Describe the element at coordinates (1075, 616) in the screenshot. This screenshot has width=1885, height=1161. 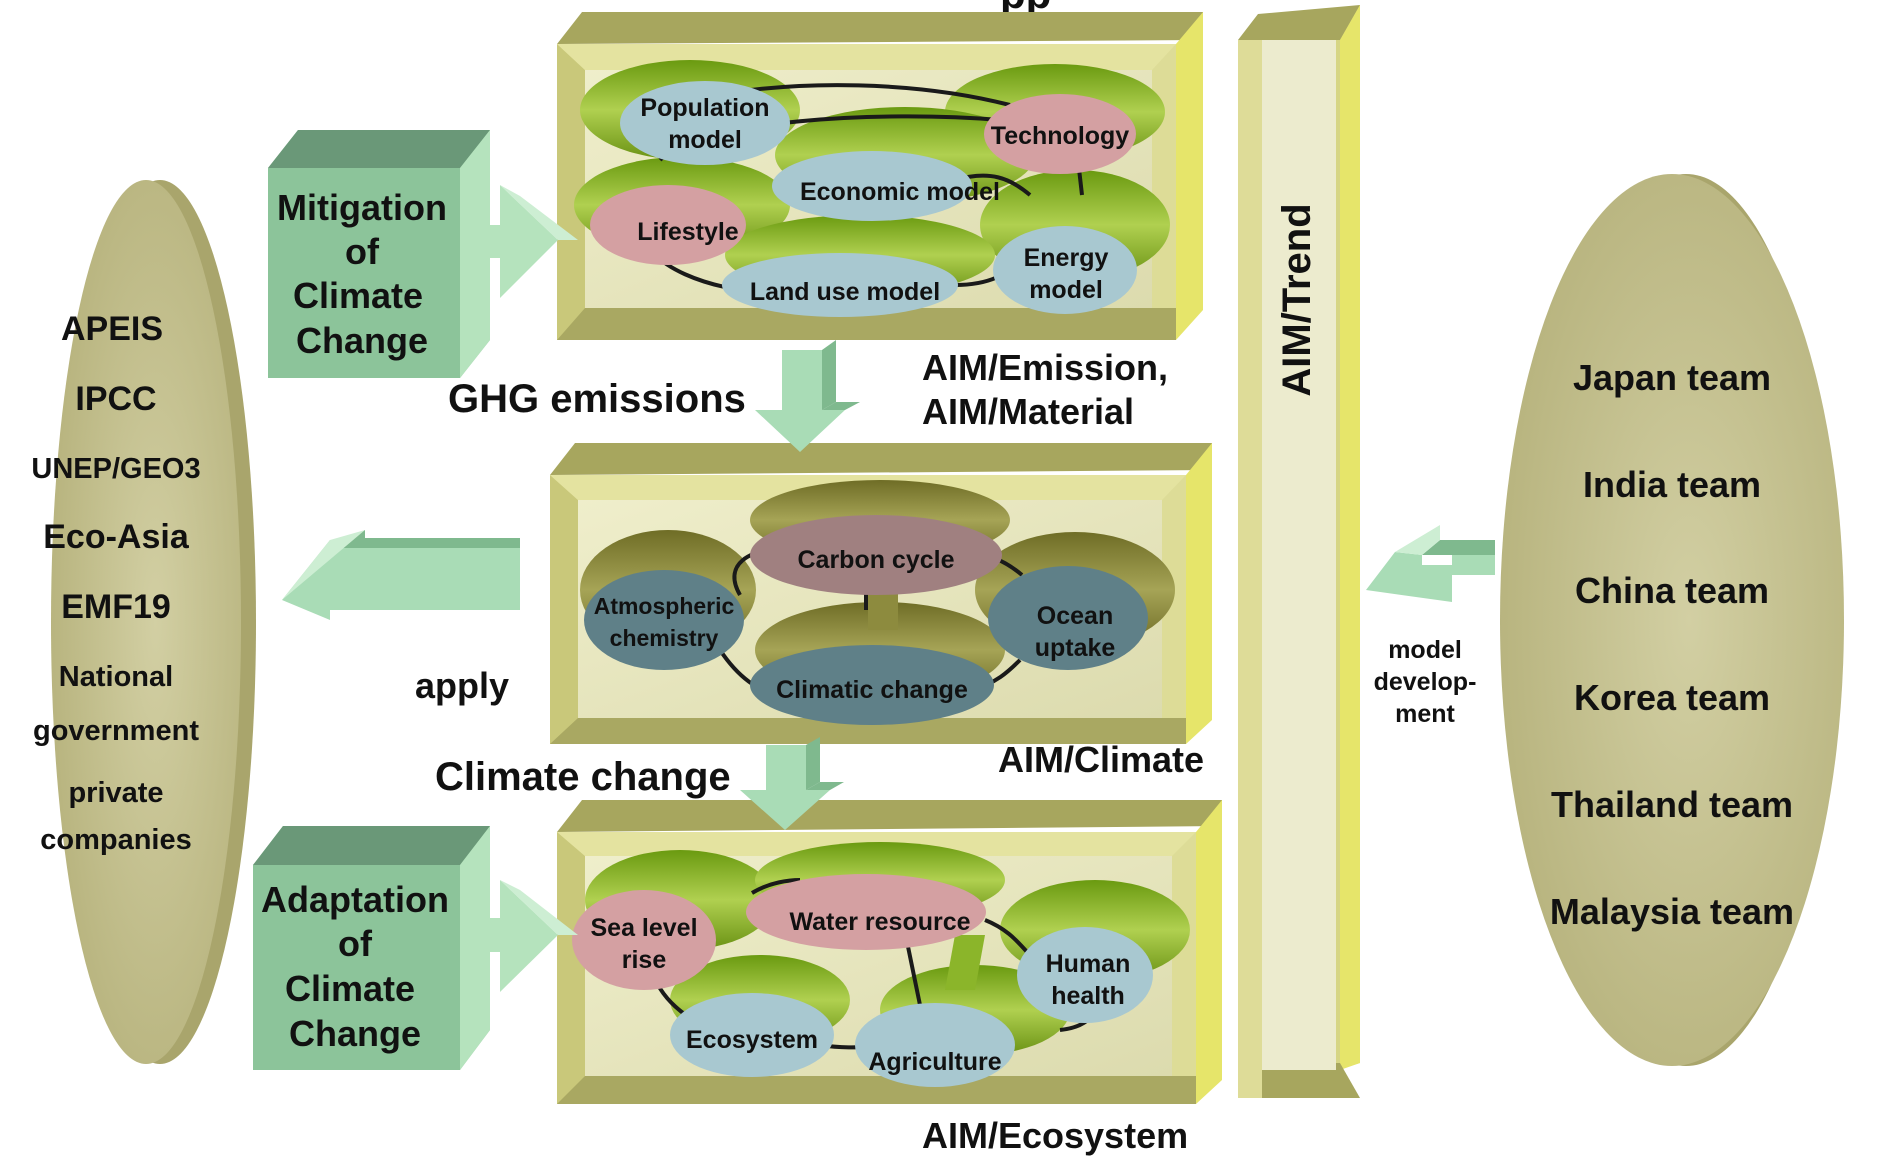
I see `node-ocean-label-1: Ocean` at that location.